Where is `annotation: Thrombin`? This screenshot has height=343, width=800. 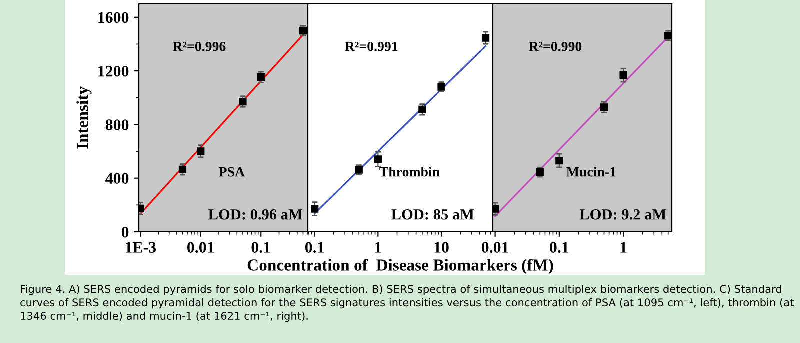 annotation: Thrombin is located at coordinates (410, 171).